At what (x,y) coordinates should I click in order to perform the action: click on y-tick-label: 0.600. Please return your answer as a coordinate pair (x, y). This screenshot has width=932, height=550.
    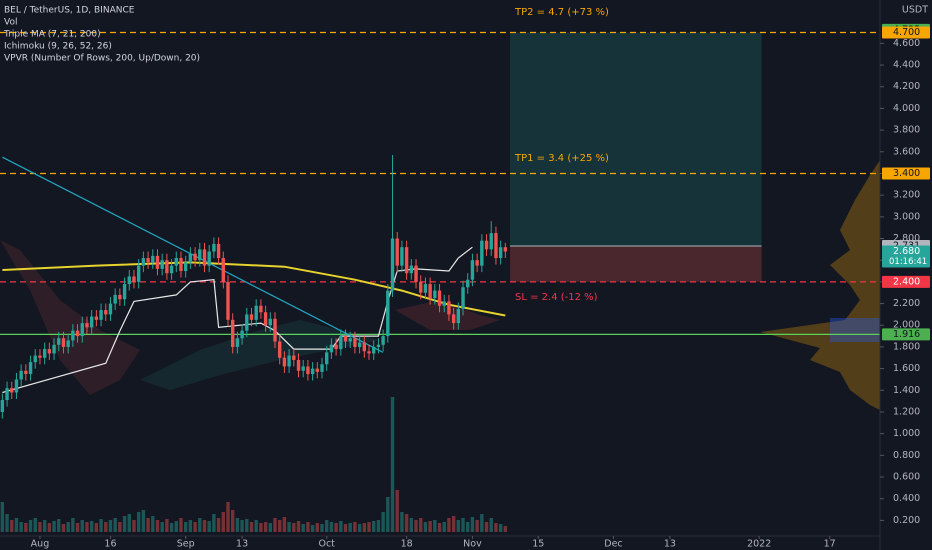
    Looking at the image, I should click on (906, 477).